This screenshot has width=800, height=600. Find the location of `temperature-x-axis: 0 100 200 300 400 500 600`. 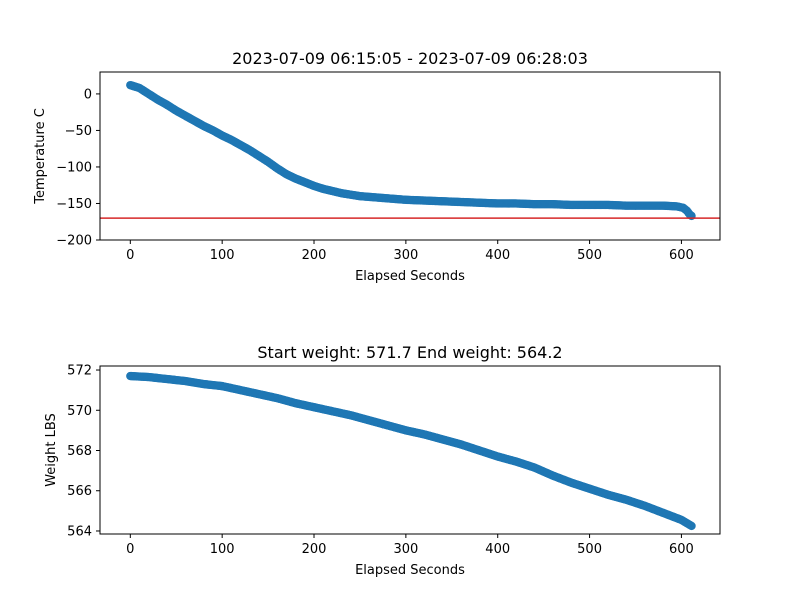

temperature-x-axis: 0 100 200 300 400 500 600 is located at coordinates (410, 251).